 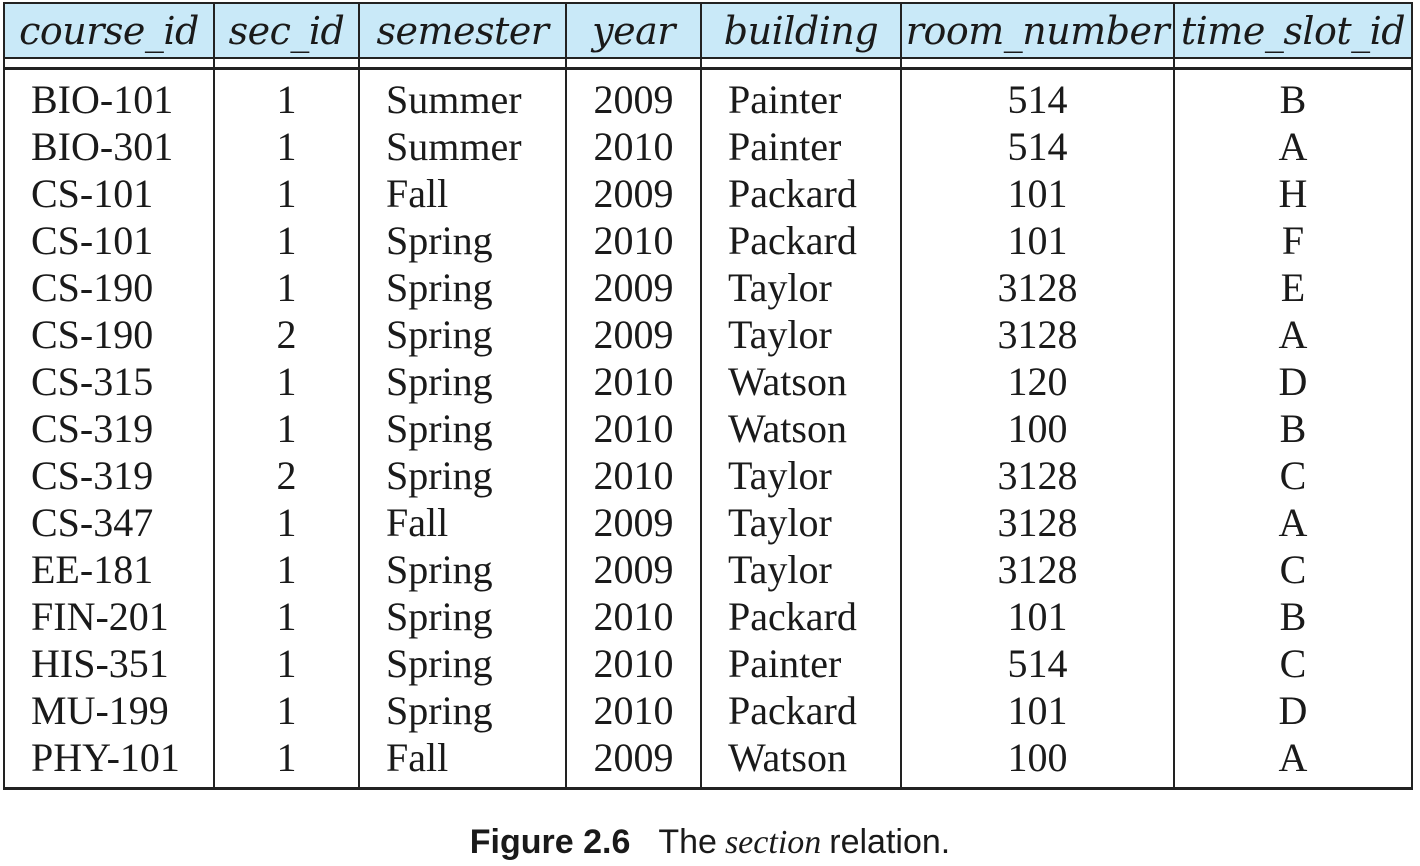 What do you see at coordinates (109, 146) in the screenshot?
I see `cell-course-id: BIO-301` at bounding box center [109, 146].